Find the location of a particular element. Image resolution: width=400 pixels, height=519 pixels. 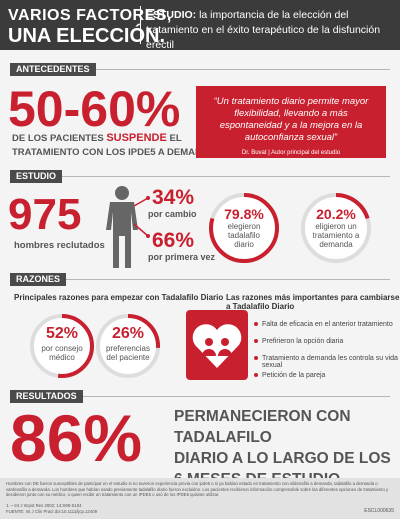

section-label: RAZONES is located at coordinates (38, 279).